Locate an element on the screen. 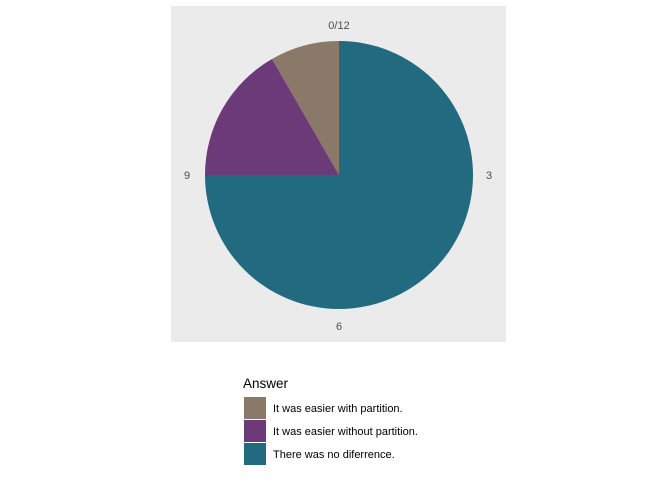 The height and width of the screenshot is (480, 672). tick-label-right: 3 is located at coordinates (489, 176).